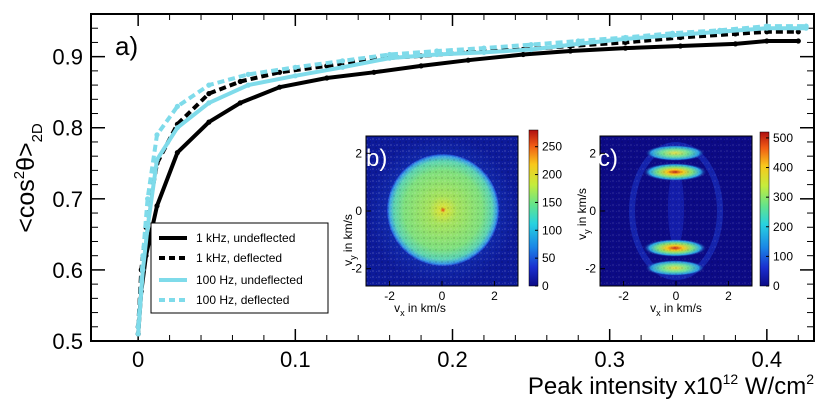 The width and height of the screenshot is (830, 402). Describe the element at coordinates (783, 138) in the screenshot. I see `colorbar-tick-label: 500` at that location.